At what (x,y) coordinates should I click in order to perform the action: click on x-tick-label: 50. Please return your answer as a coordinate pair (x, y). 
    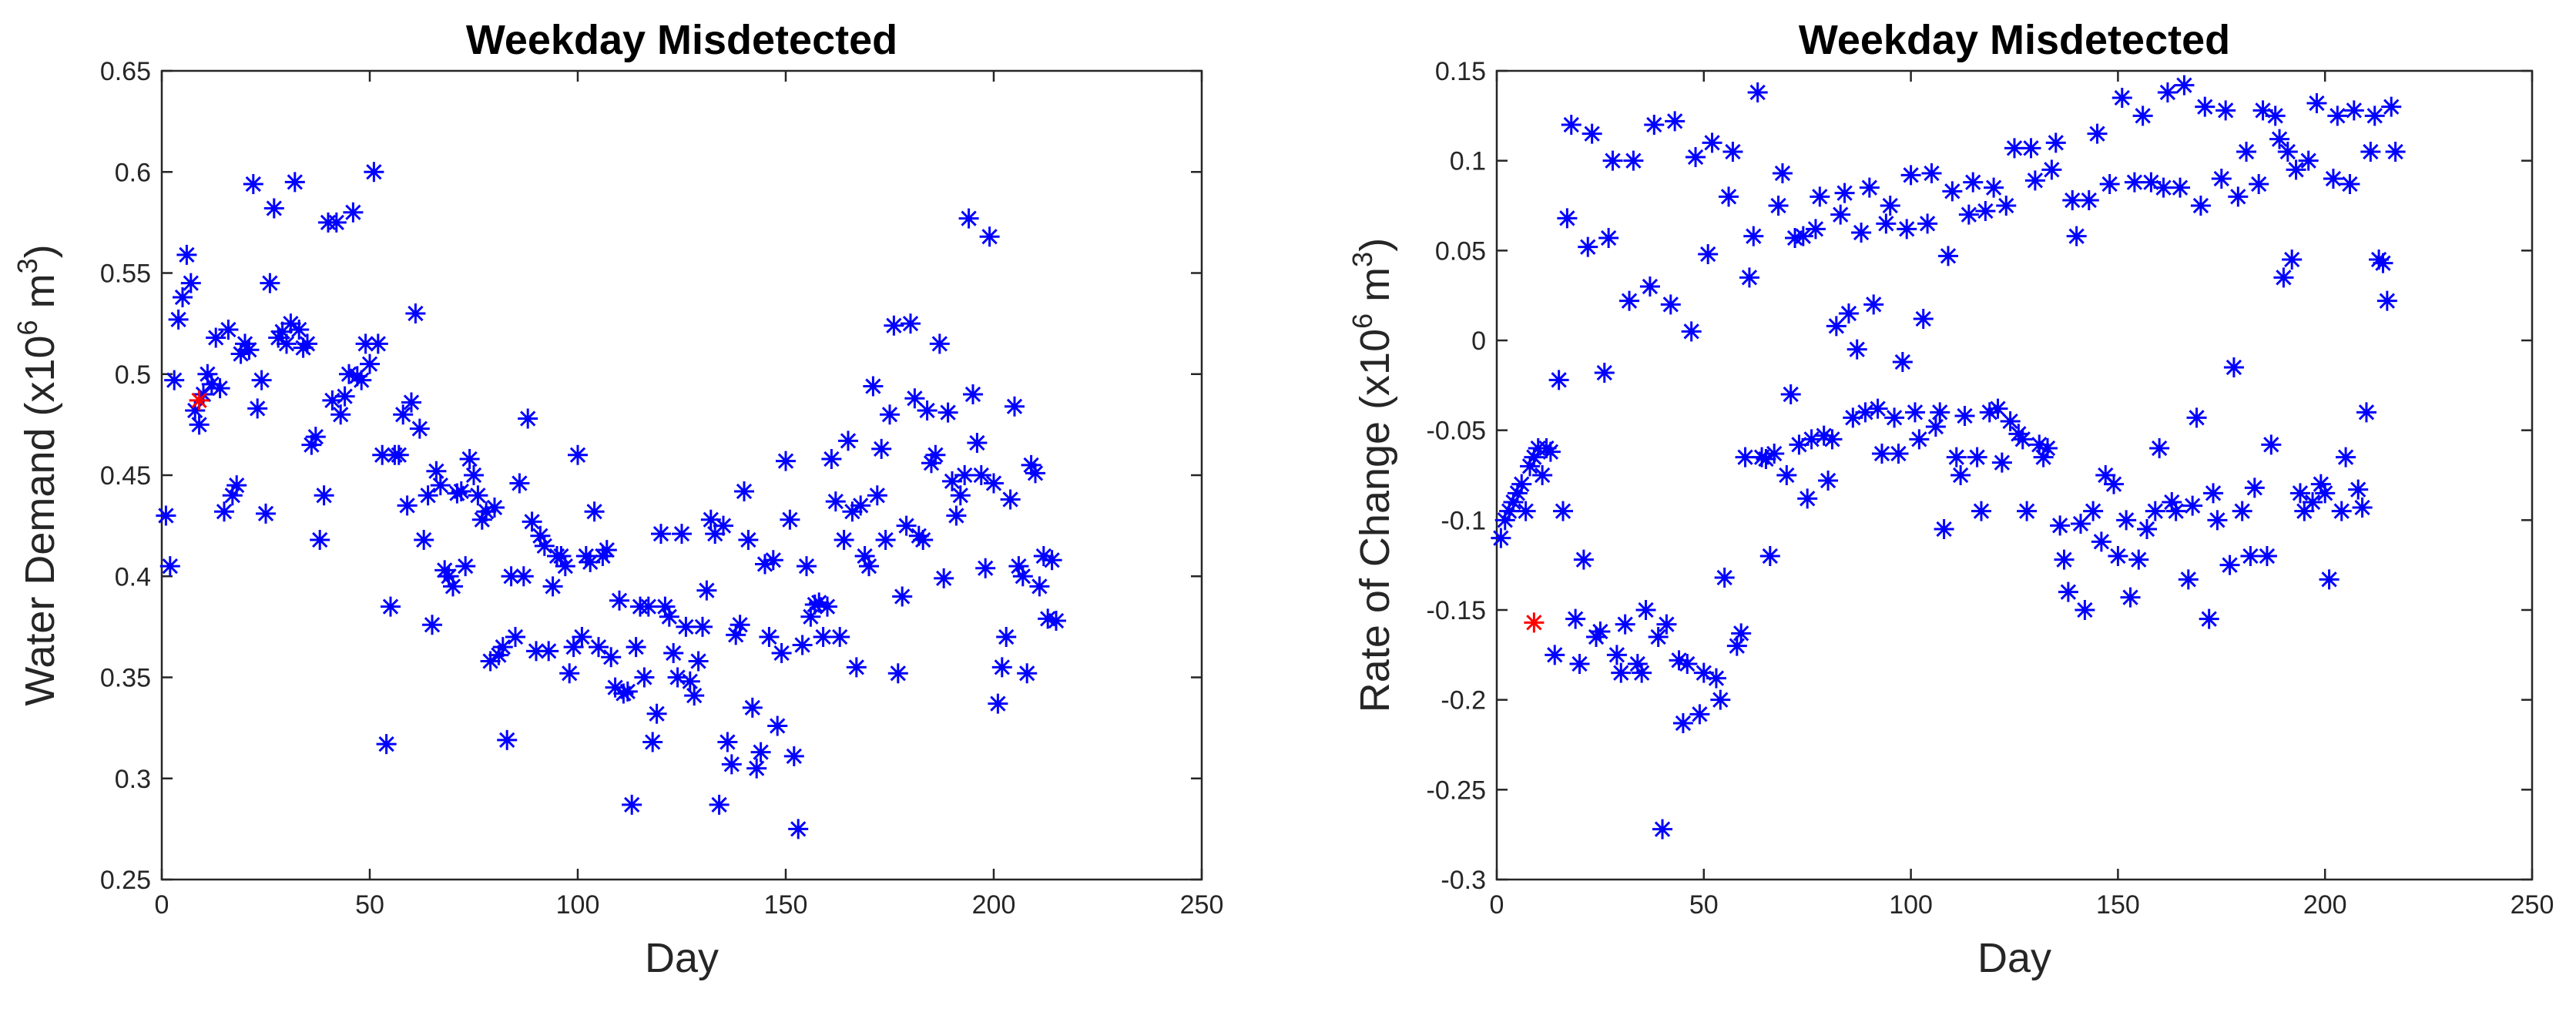
    Looking at the image, I should click on (369, 905).